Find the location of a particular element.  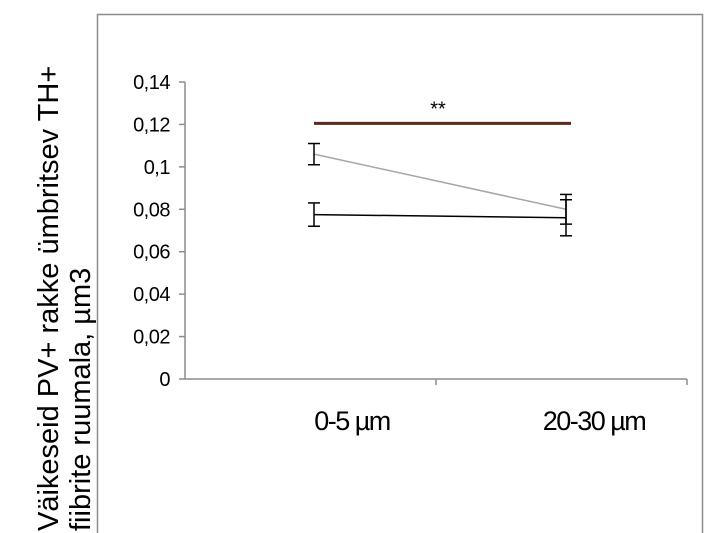

y-axis-title-line-2: fiibrite ruumala, µm3 is located at coordinates (81, 399).